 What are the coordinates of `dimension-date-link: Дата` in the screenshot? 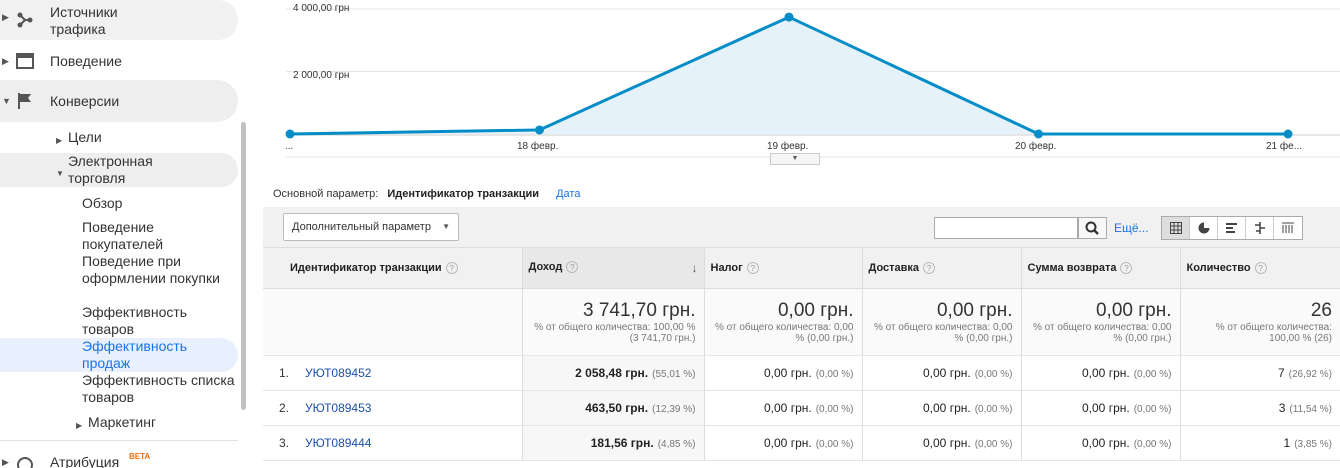 It's located at (568, 194).